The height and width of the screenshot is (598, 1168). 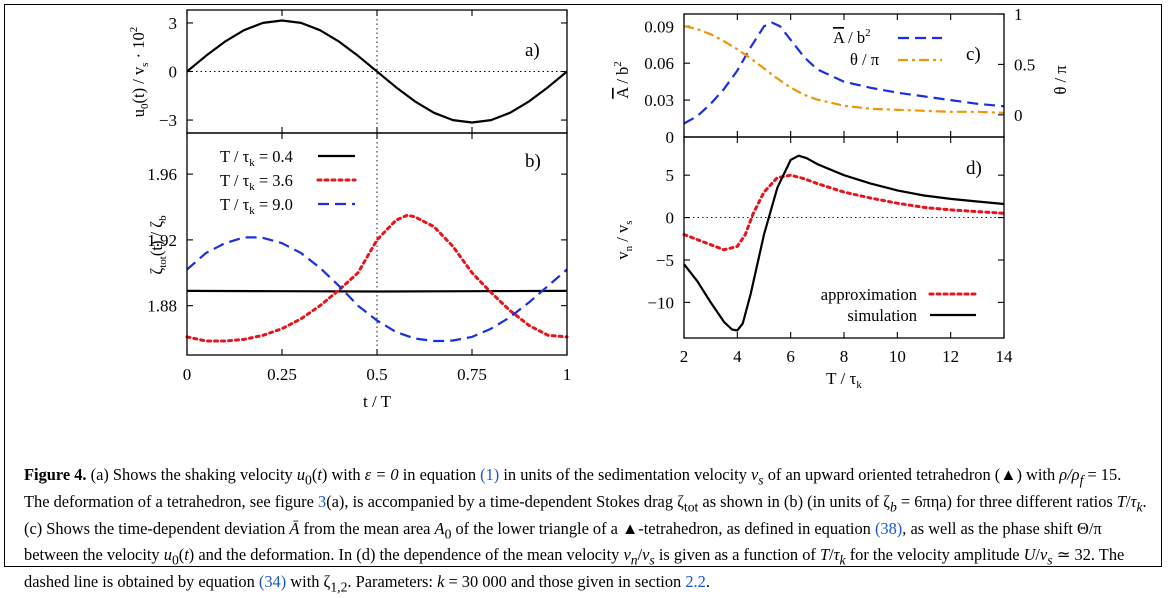 I want to click on y-tick-label: −3, so click(x=168, y=120).